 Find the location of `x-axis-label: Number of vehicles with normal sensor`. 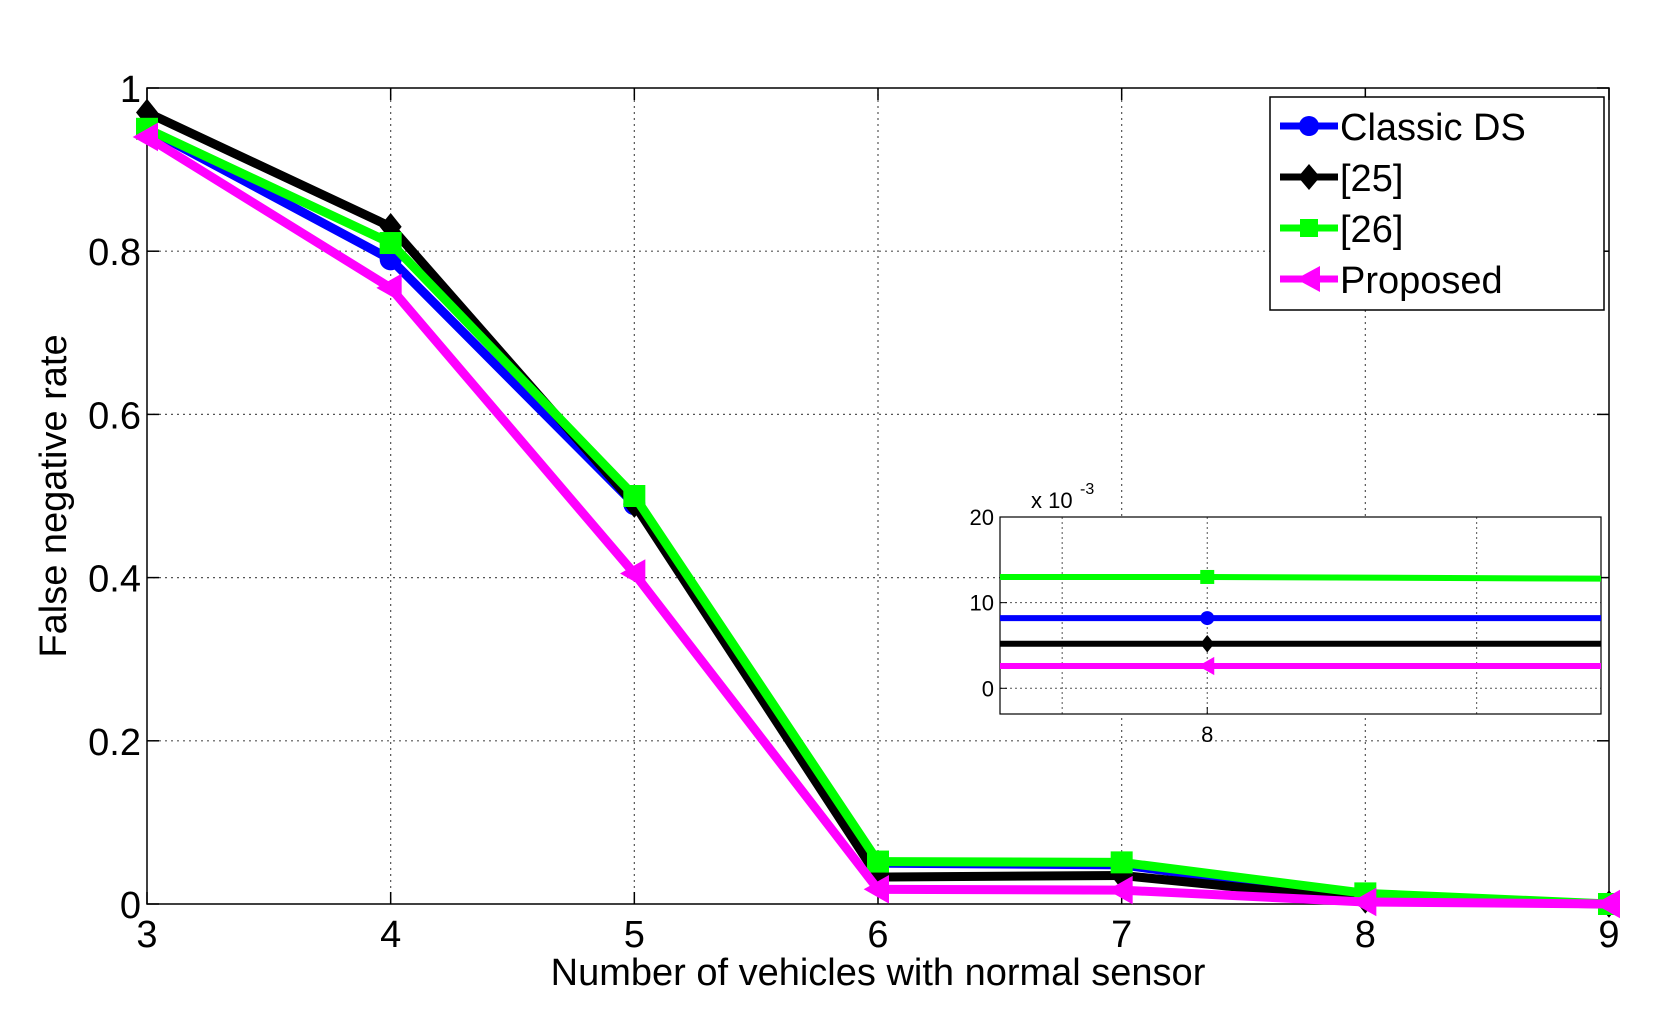

x-axis-label: Number of vehicles with normal sensor is located at coordinates (878, 973).